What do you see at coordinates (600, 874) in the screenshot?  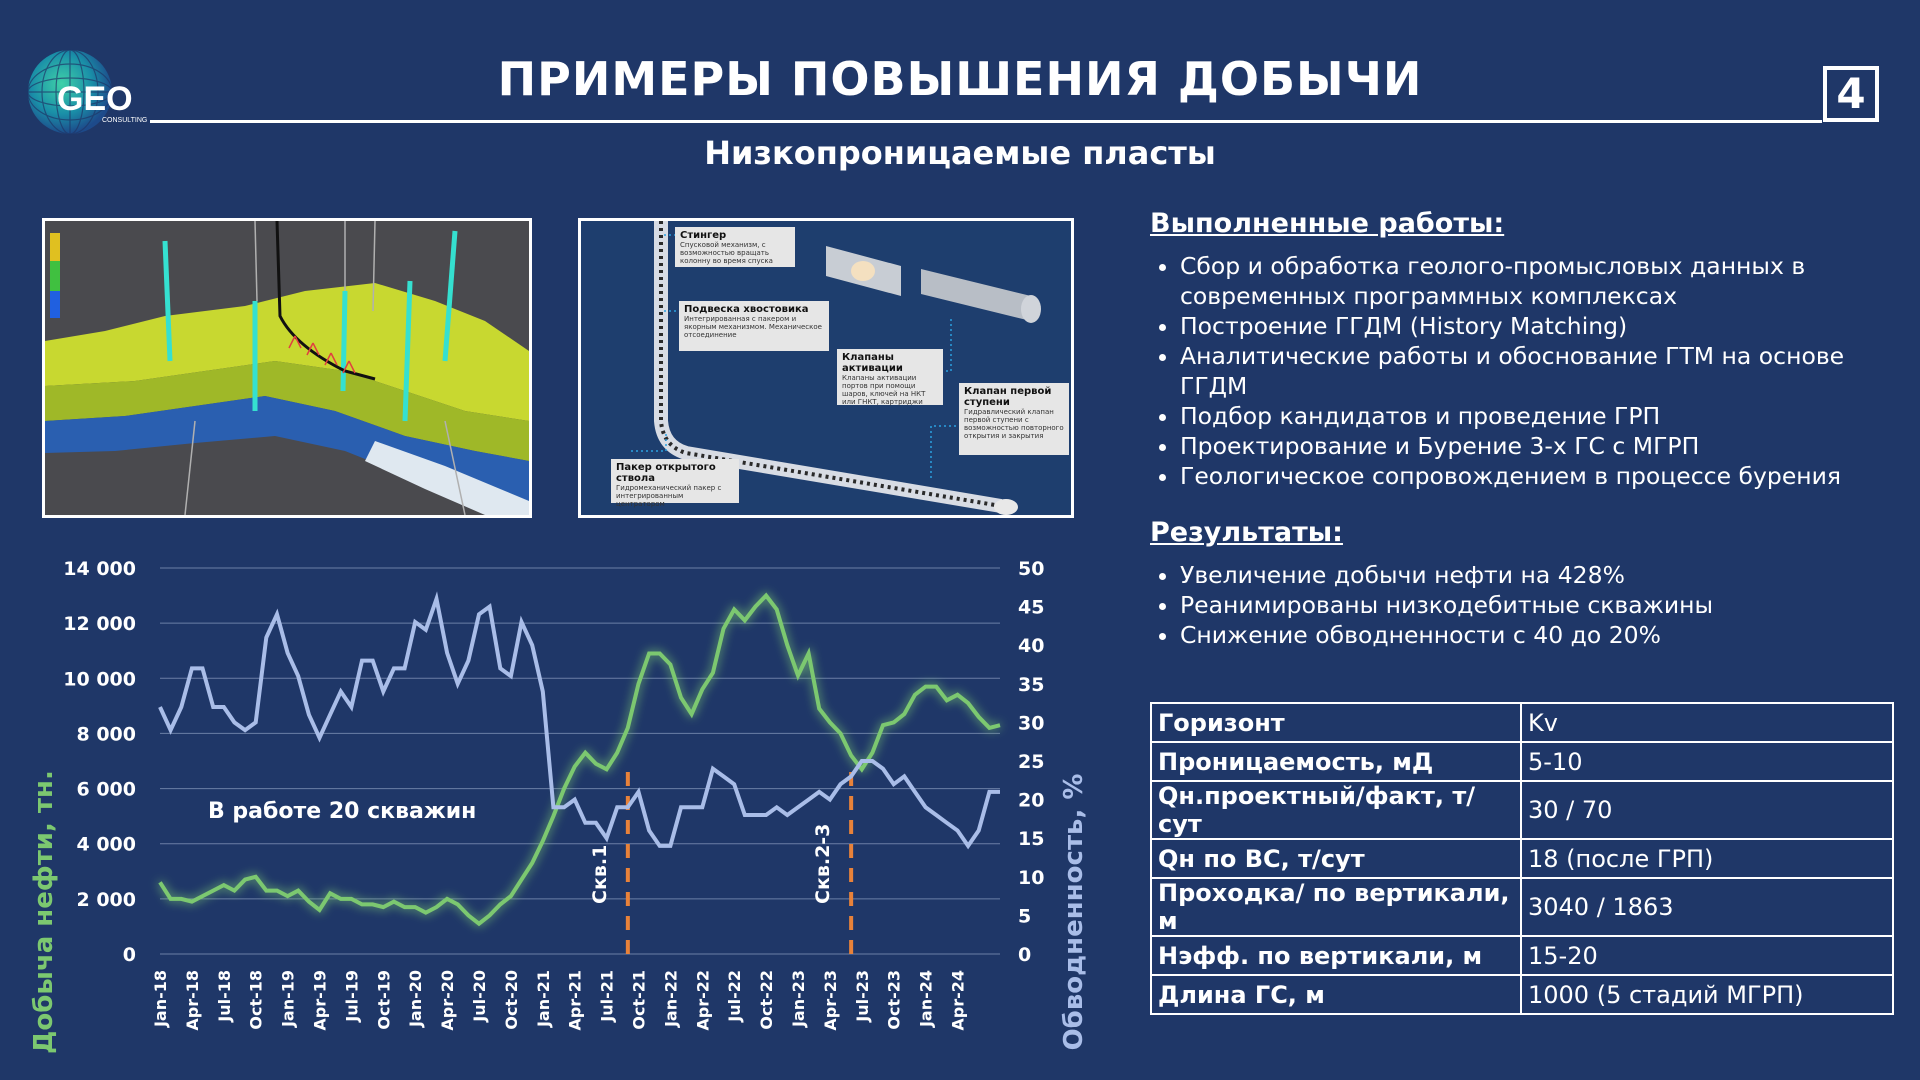 I see `well-marker-label: Скв.1` at bounding box center [600, 874].